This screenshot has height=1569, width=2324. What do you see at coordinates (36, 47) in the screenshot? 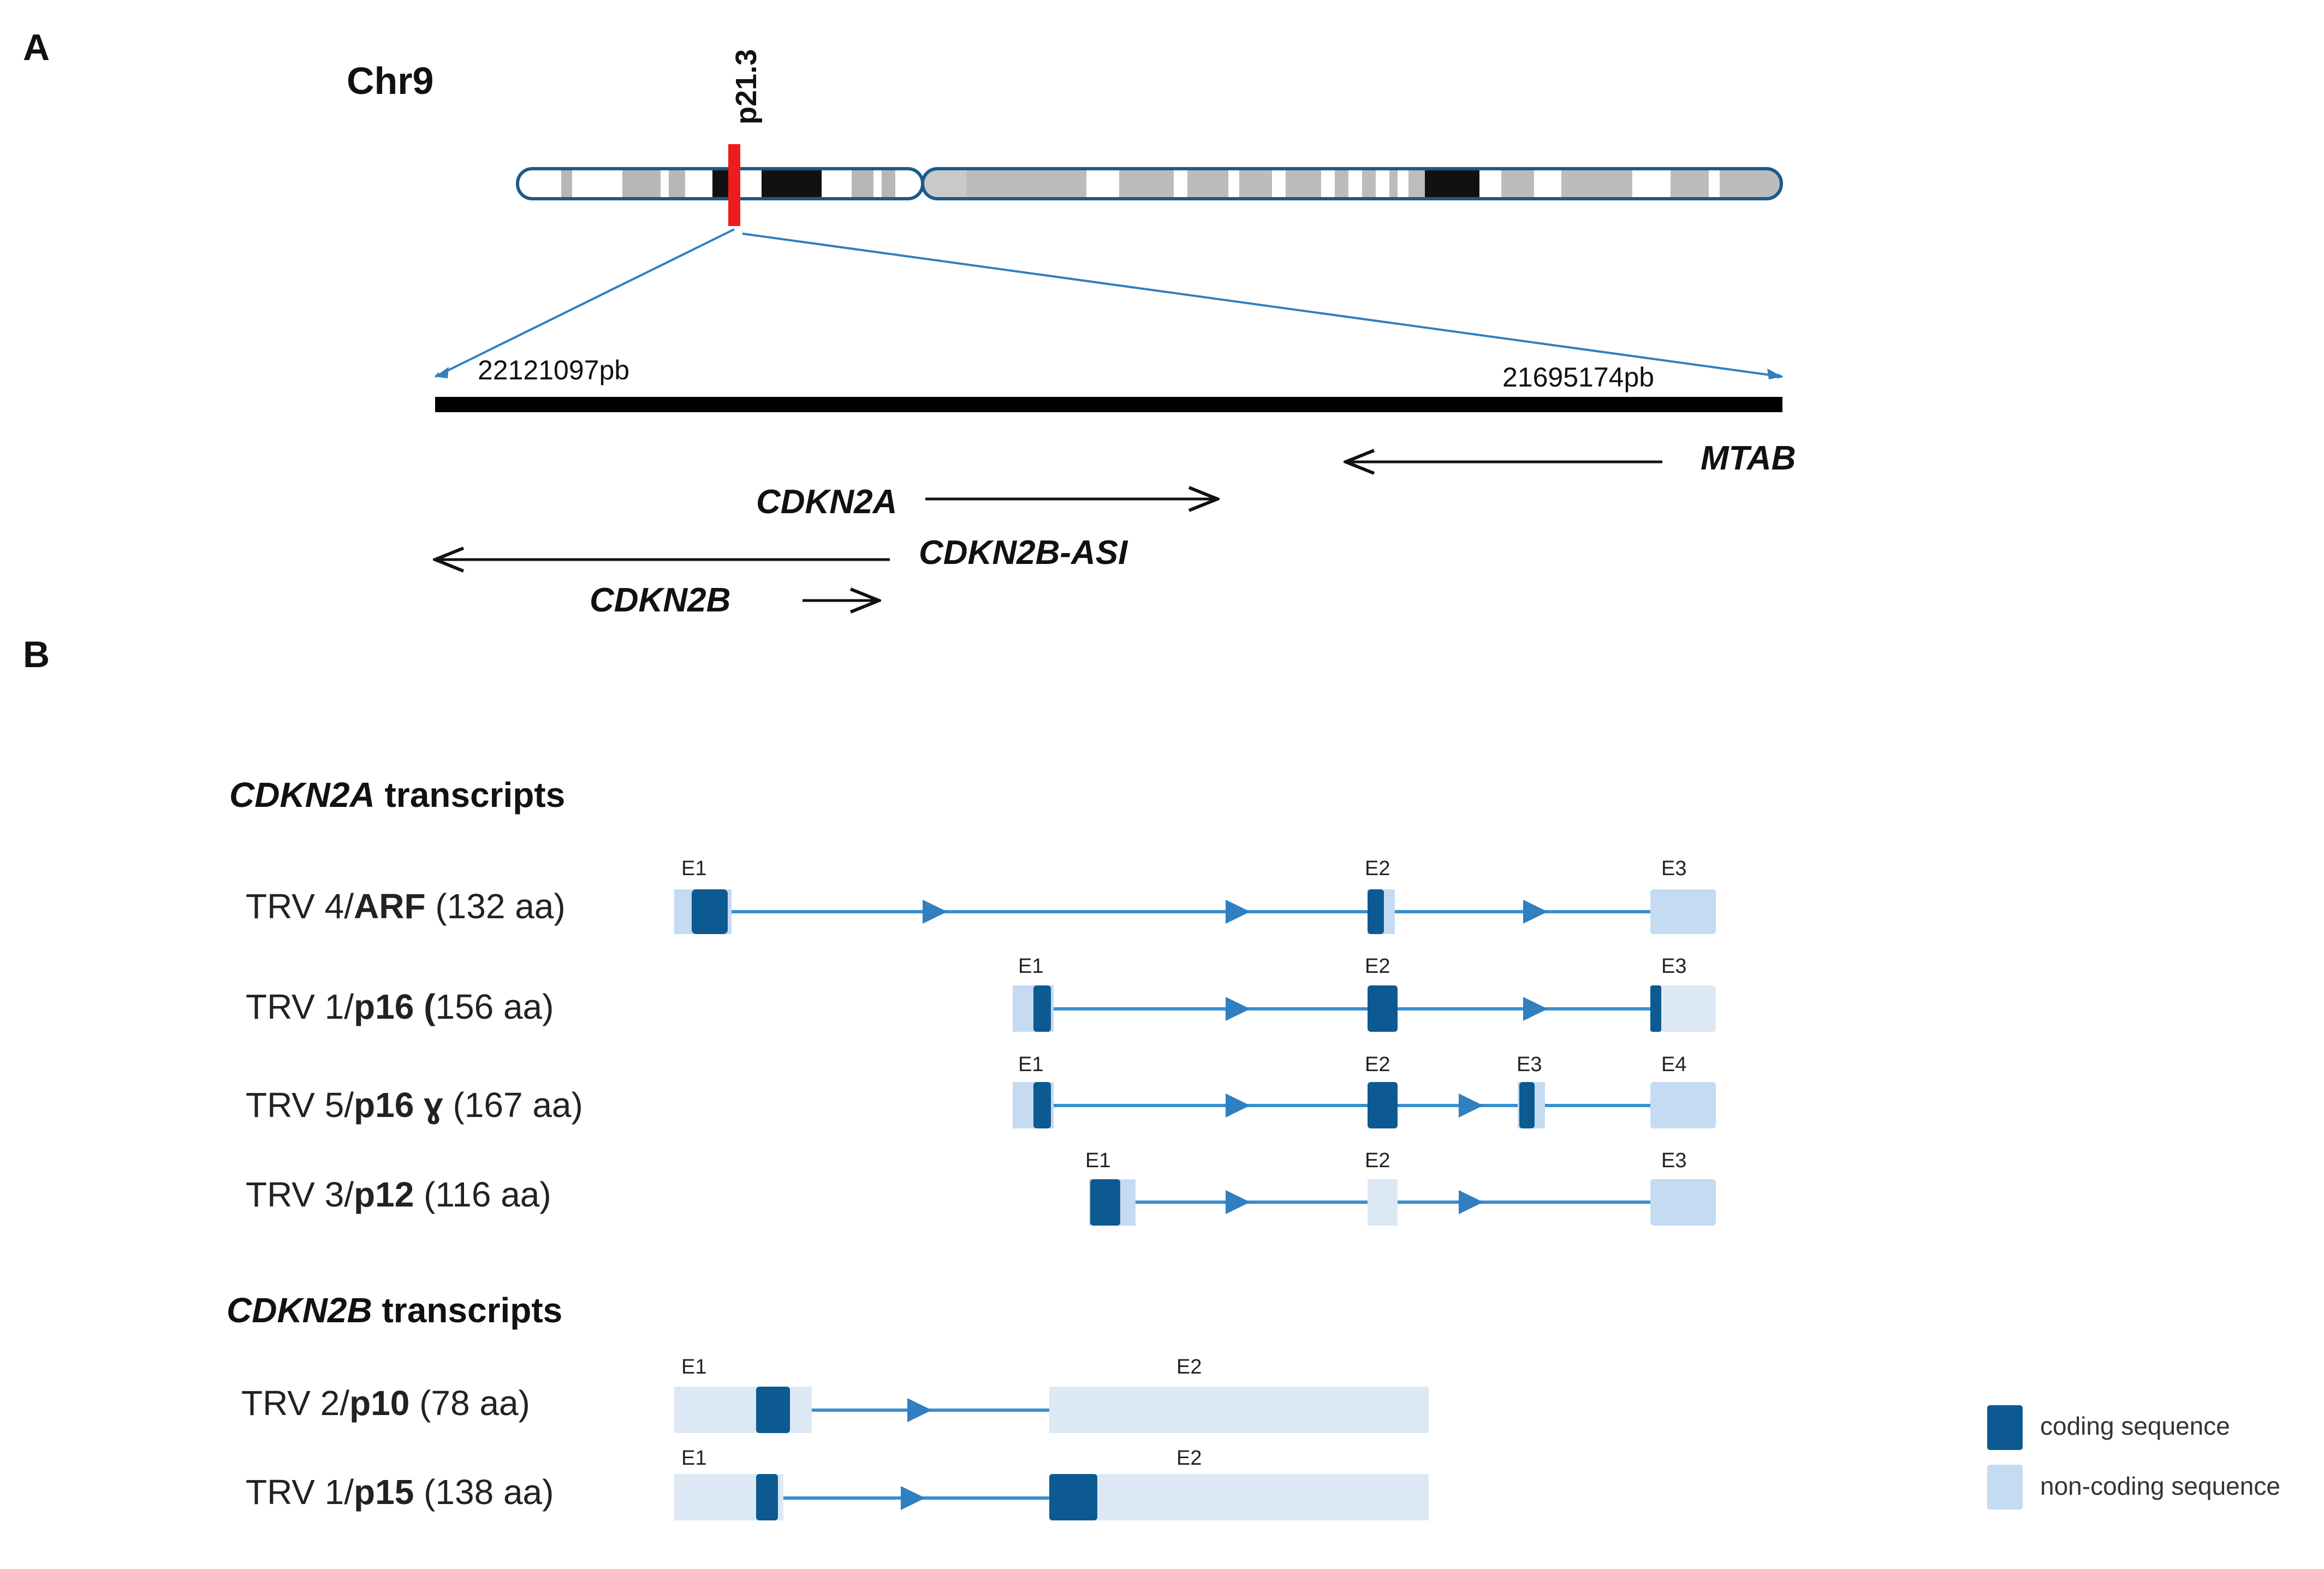
I see `panel-a-letter: A` at bounding box center [36, 47].